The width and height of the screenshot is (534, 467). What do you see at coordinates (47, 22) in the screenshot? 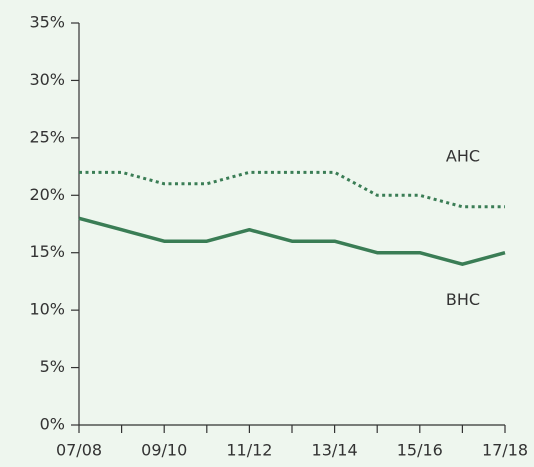
I see `y-tick-label: 35%` at bounding box center [47, 22].